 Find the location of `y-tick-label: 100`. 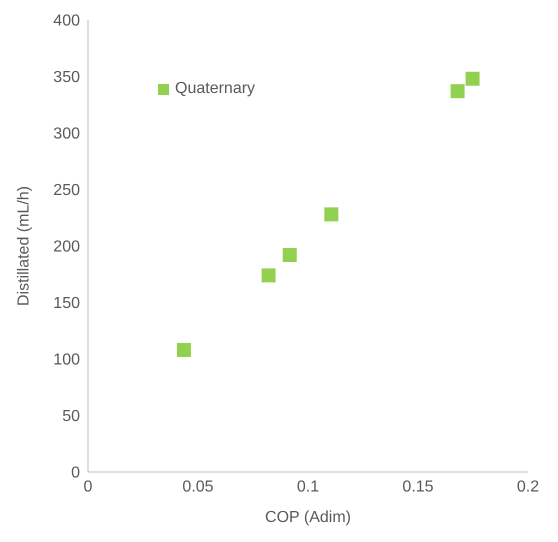

y-tick-label: 100 is located at coordinates (66, 360).